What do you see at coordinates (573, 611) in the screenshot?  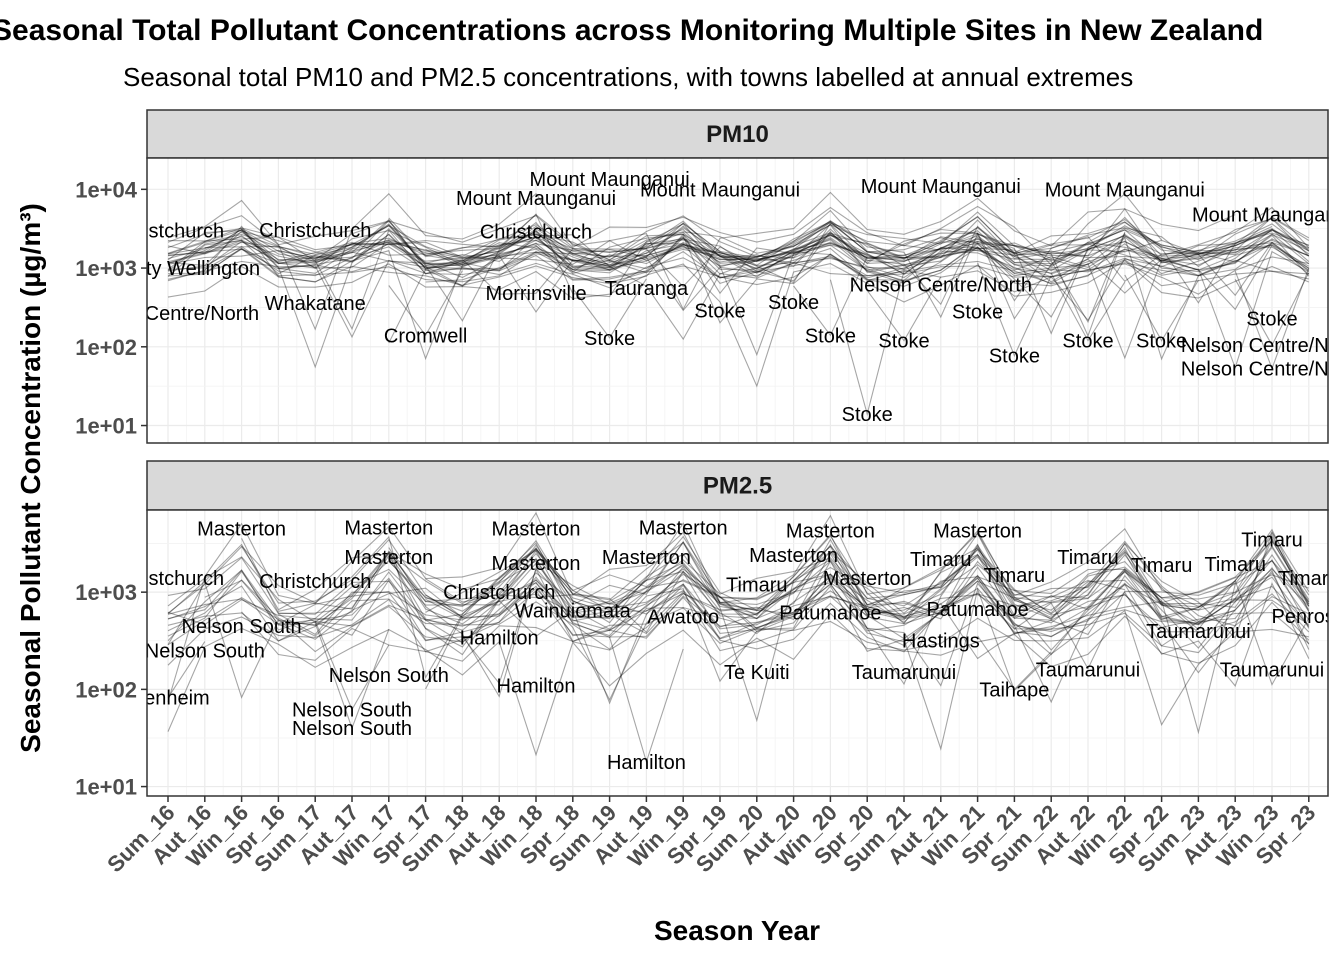 I see `town-label: Wainuiomata` at bounding box center [573, 611].